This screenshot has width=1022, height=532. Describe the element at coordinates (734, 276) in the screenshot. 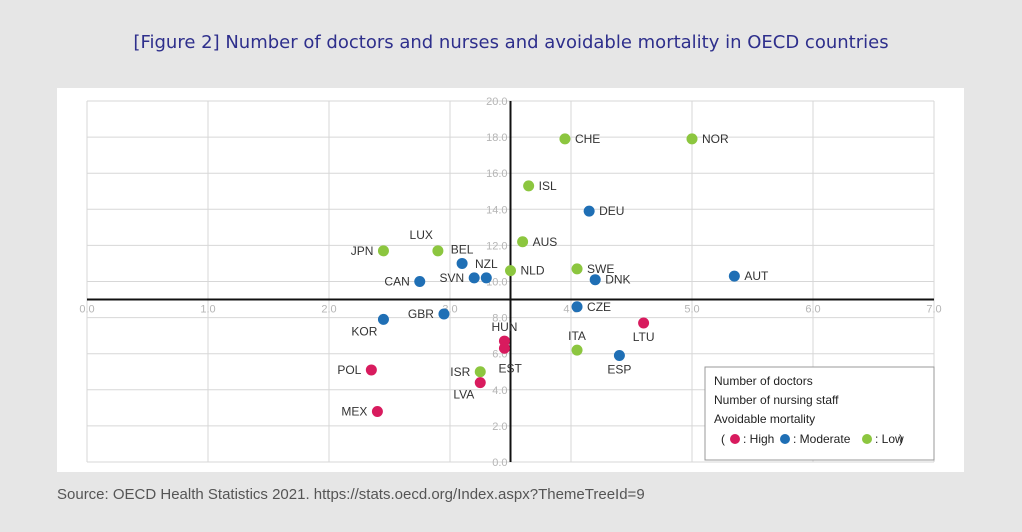

I see `data-point-aut` at that location.